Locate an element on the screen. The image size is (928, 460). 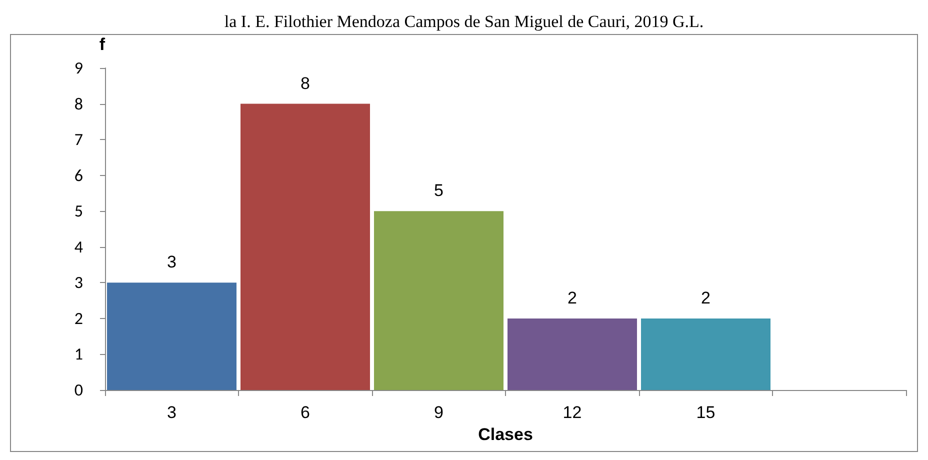
x-tick-label: 12 is located at coordinates (572, 412).